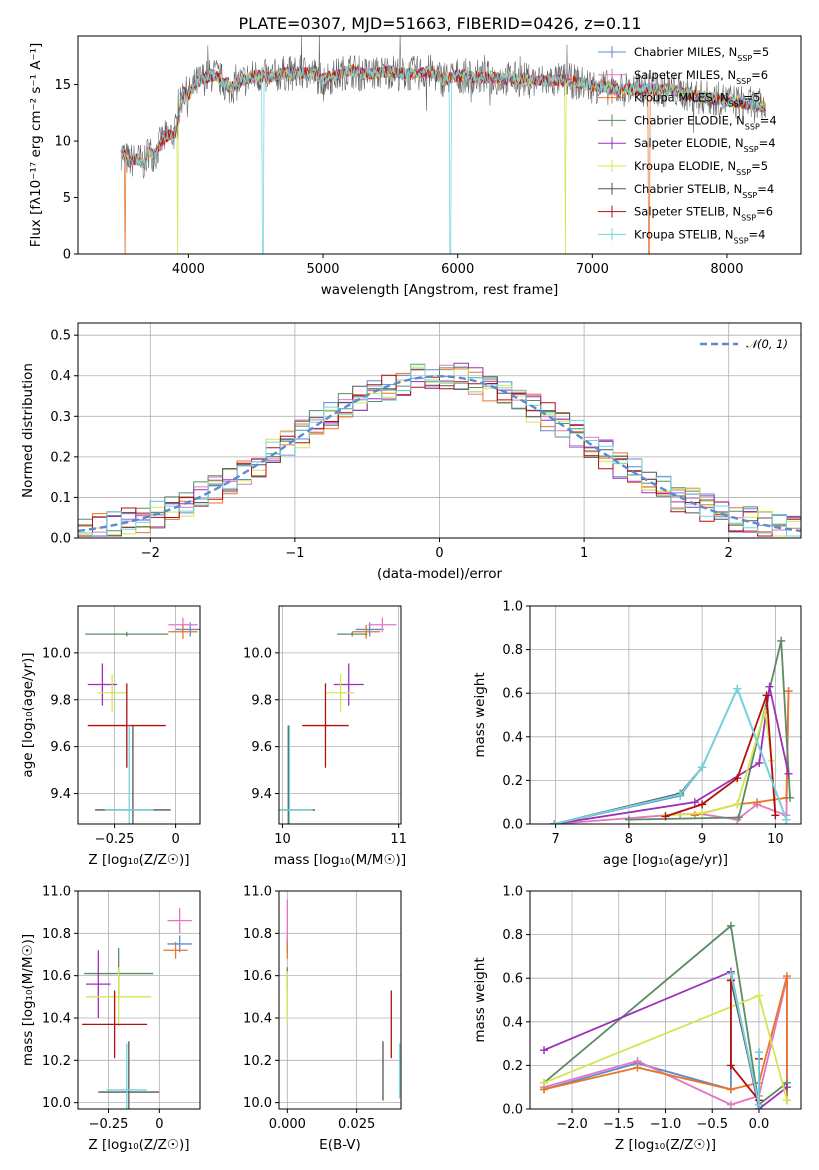 This screenshot has height=1170, width=819. What do you see at coordinates (56, 1061) in the screenshot?
I see `y-tick-label: 10.2` at bounding box center [56, 1061].